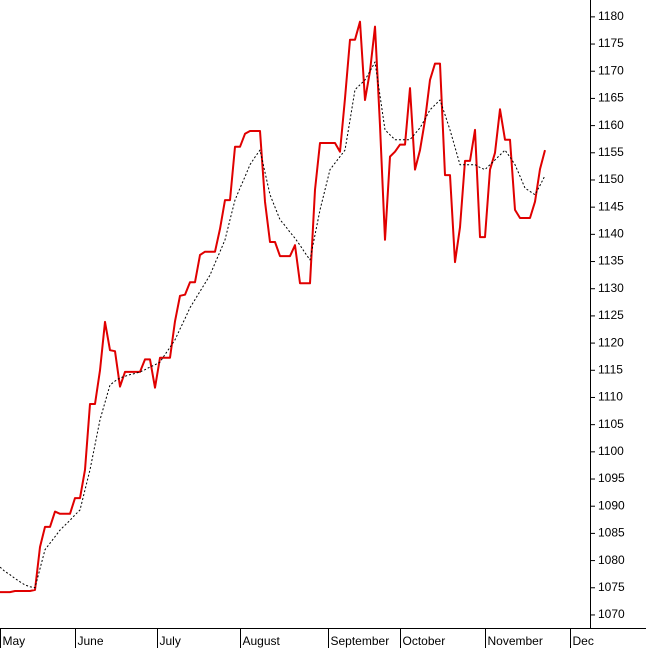 Image resolution: width=646 pixels, height=649 pixels. I want to click on y-tick-label: 1100, so click(611, 451).